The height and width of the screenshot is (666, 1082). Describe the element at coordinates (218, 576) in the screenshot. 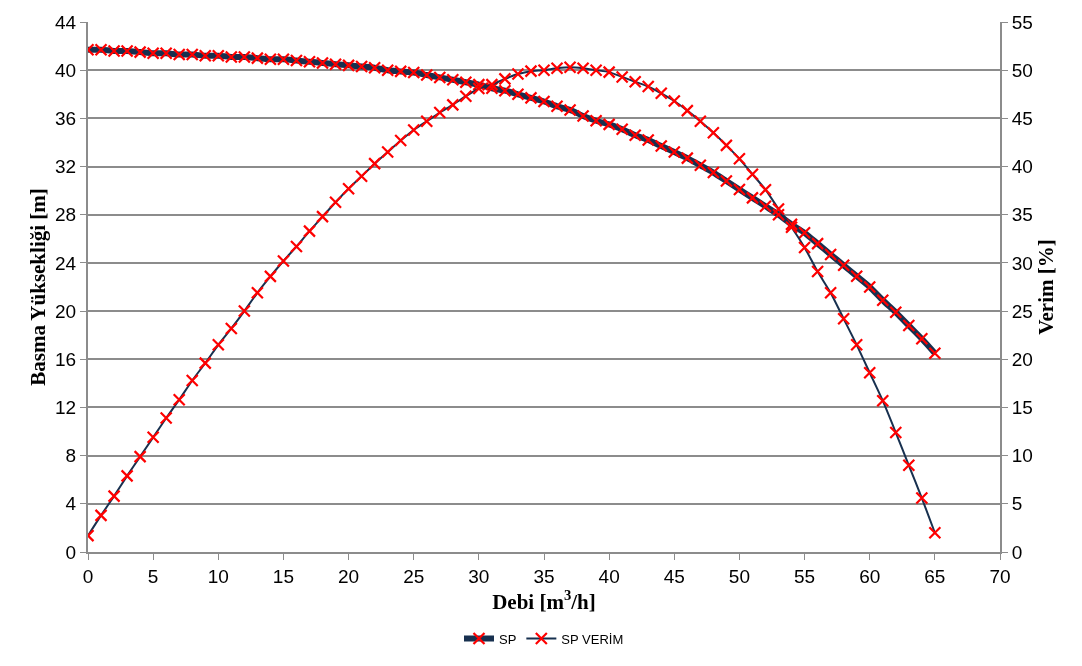

I see `x-tick-label: 10` at that location.